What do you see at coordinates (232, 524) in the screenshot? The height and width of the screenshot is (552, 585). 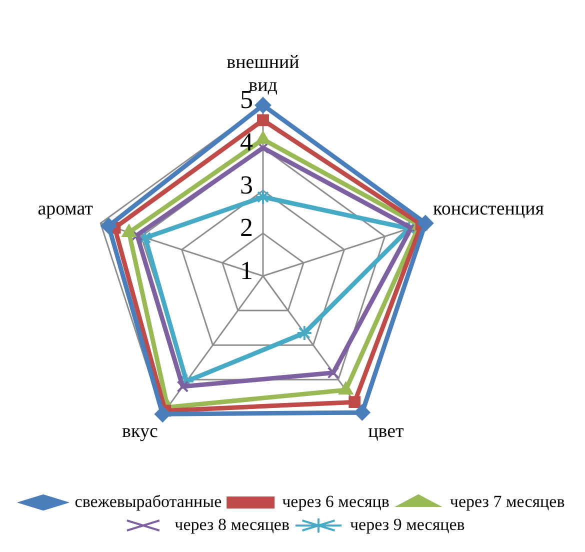 I see `legend-label: через 8 месяцев` at bounding box center [232, 524].